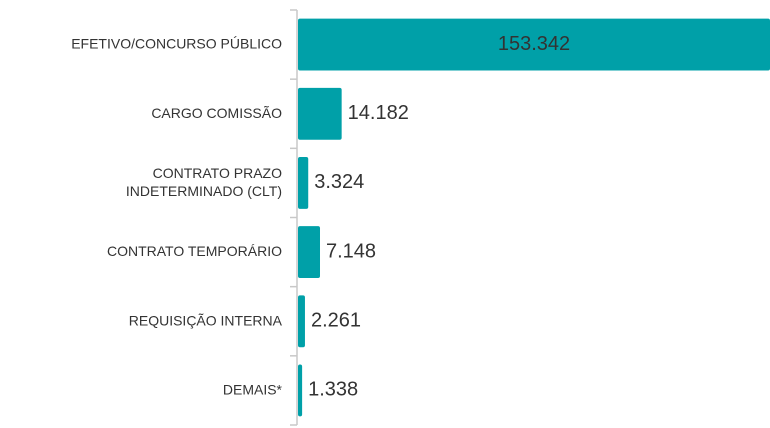  I want to click on category-label: CONTRATO TEMPORÁRIO, so click(194, 251).